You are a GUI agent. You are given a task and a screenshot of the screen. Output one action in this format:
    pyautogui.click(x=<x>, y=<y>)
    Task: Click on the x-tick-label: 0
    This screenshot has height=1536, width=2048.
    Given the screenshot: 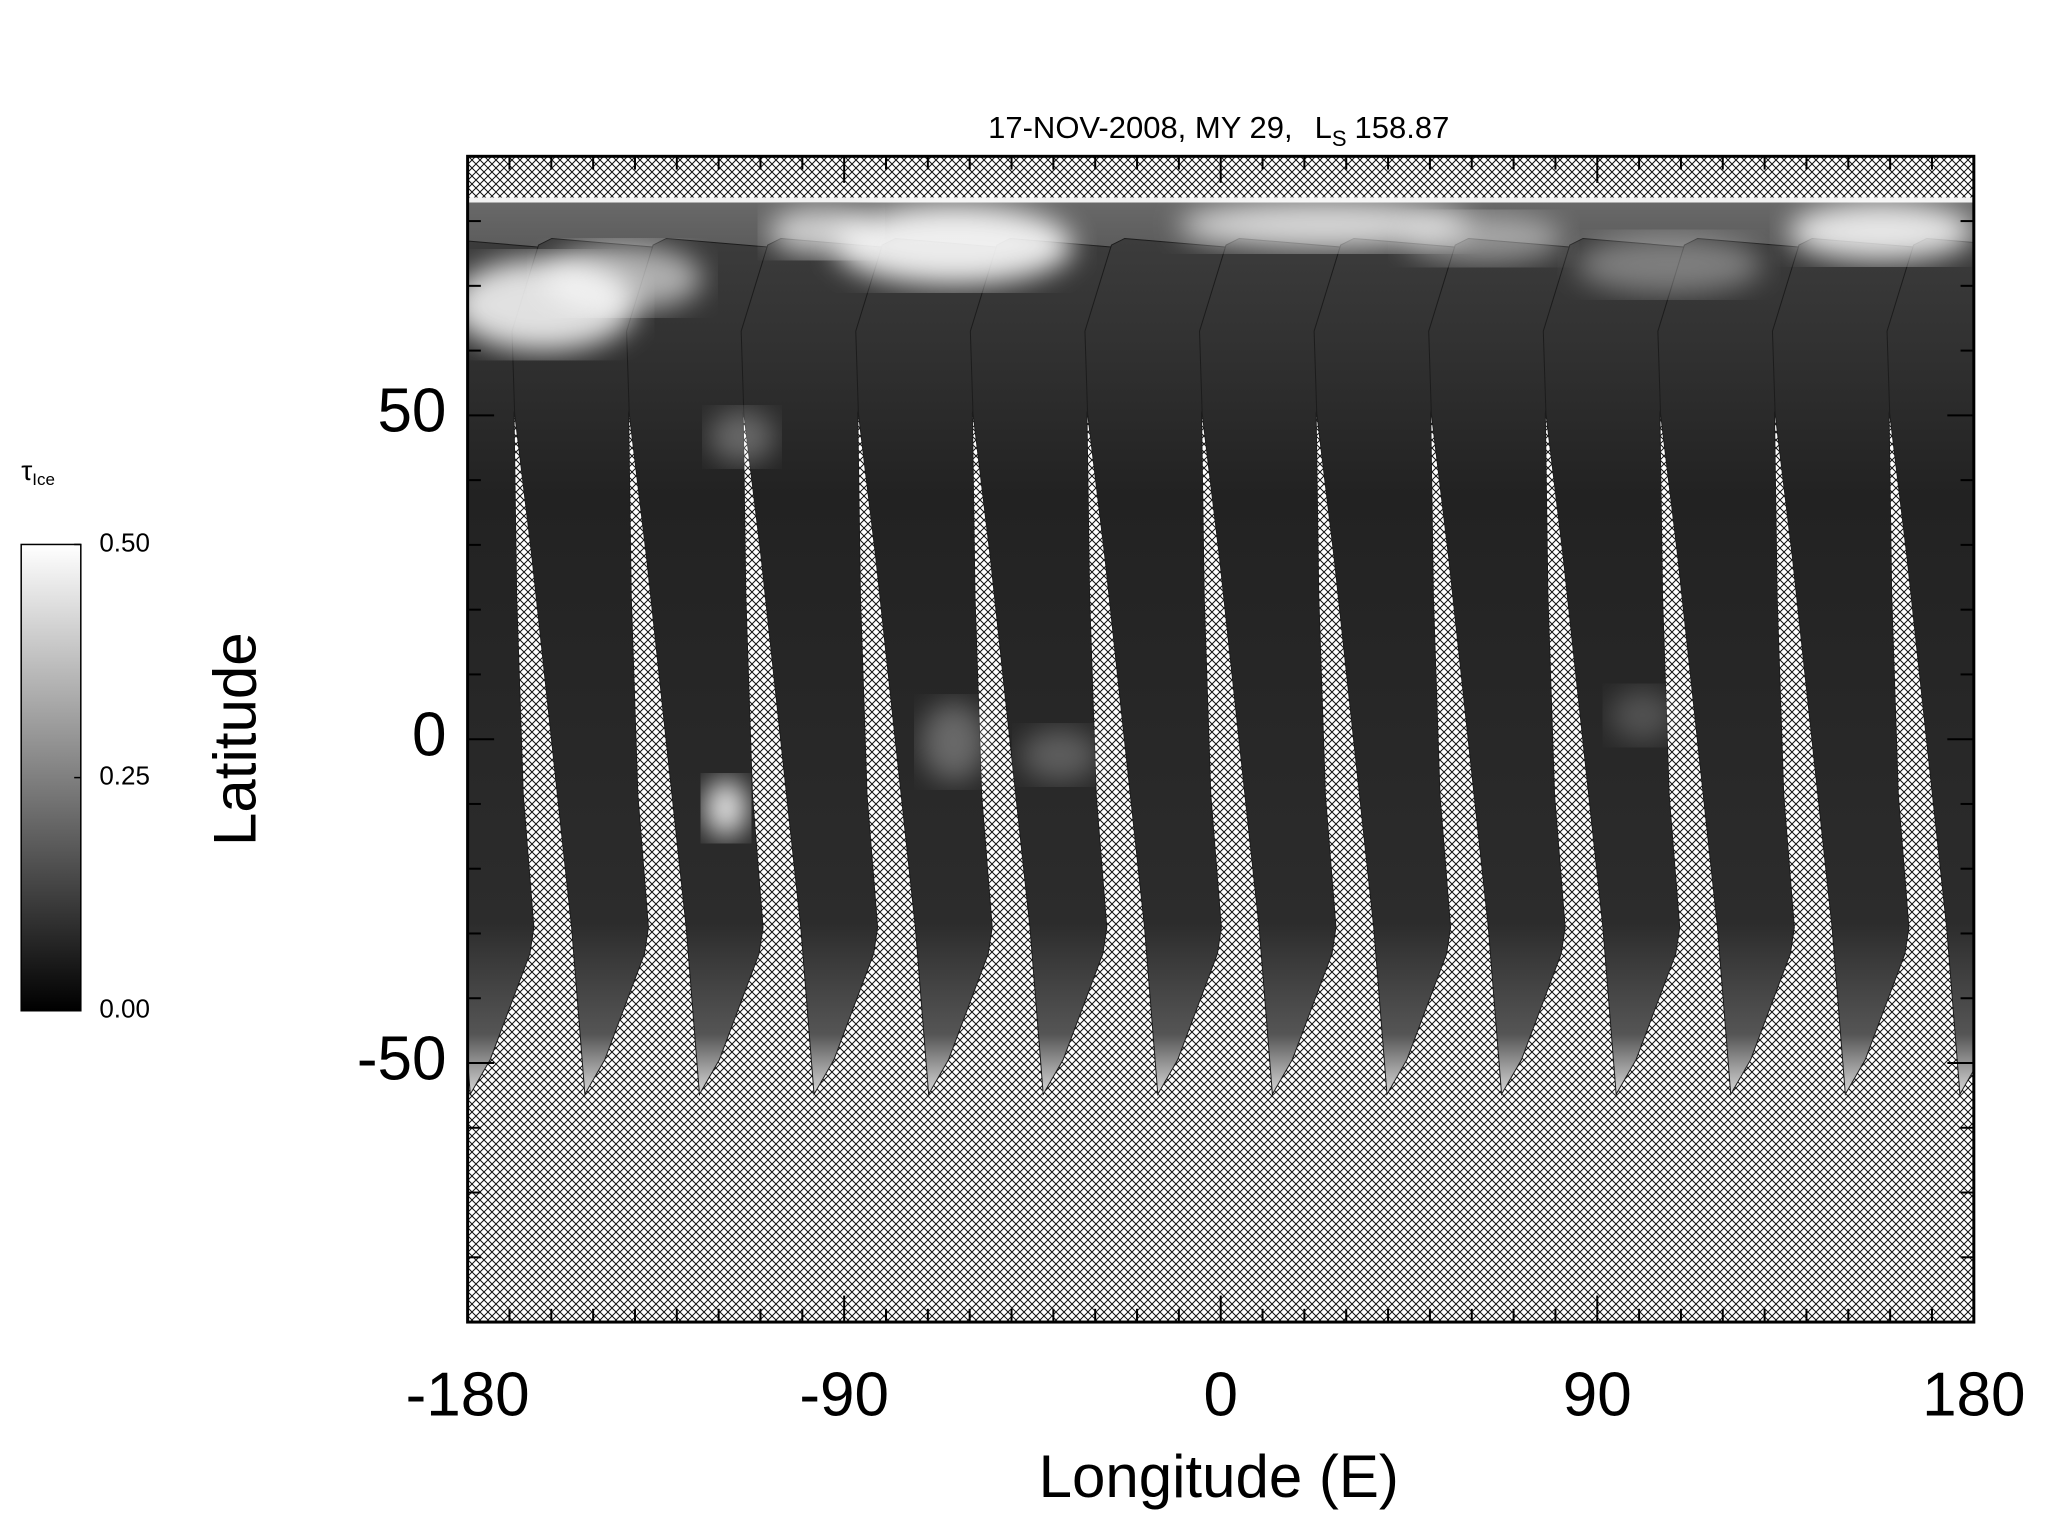 What is the action you would take?
    pyautogui.click(x=1220, y=1394)
    